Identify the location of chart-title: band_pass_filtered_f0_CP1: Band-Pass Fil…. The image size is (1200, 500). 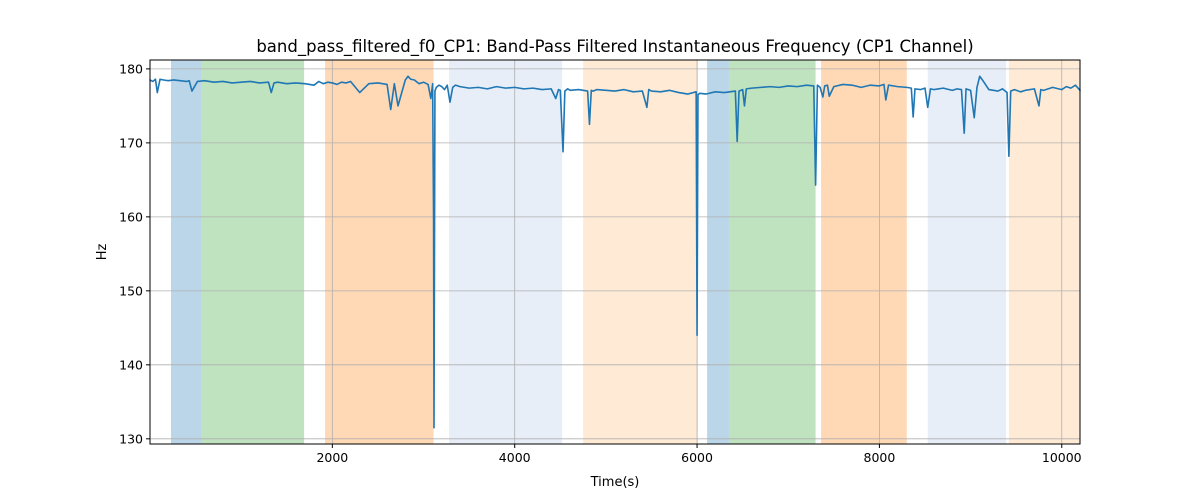
(614, 47).